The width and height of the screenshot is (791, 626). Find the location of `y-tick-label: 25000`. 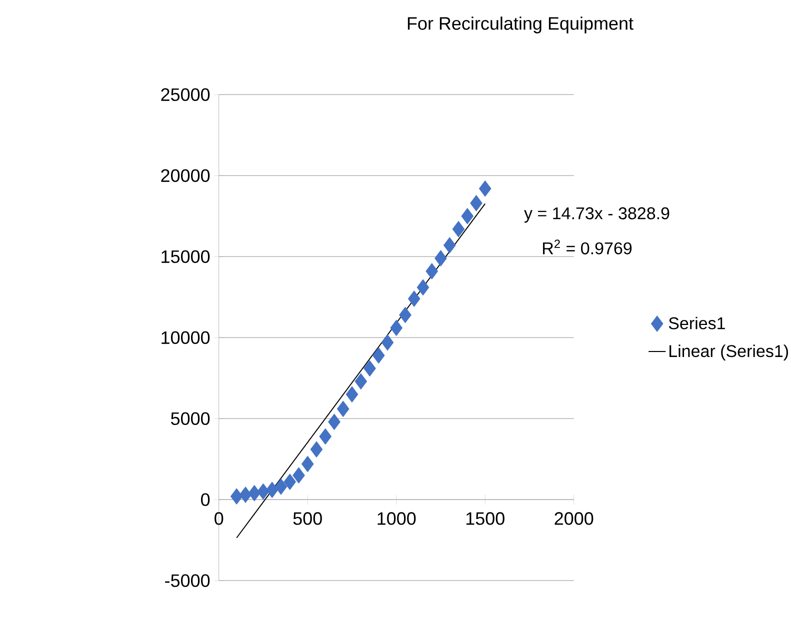

y-tick-label: 25000 is located at coordinates (185, 94).